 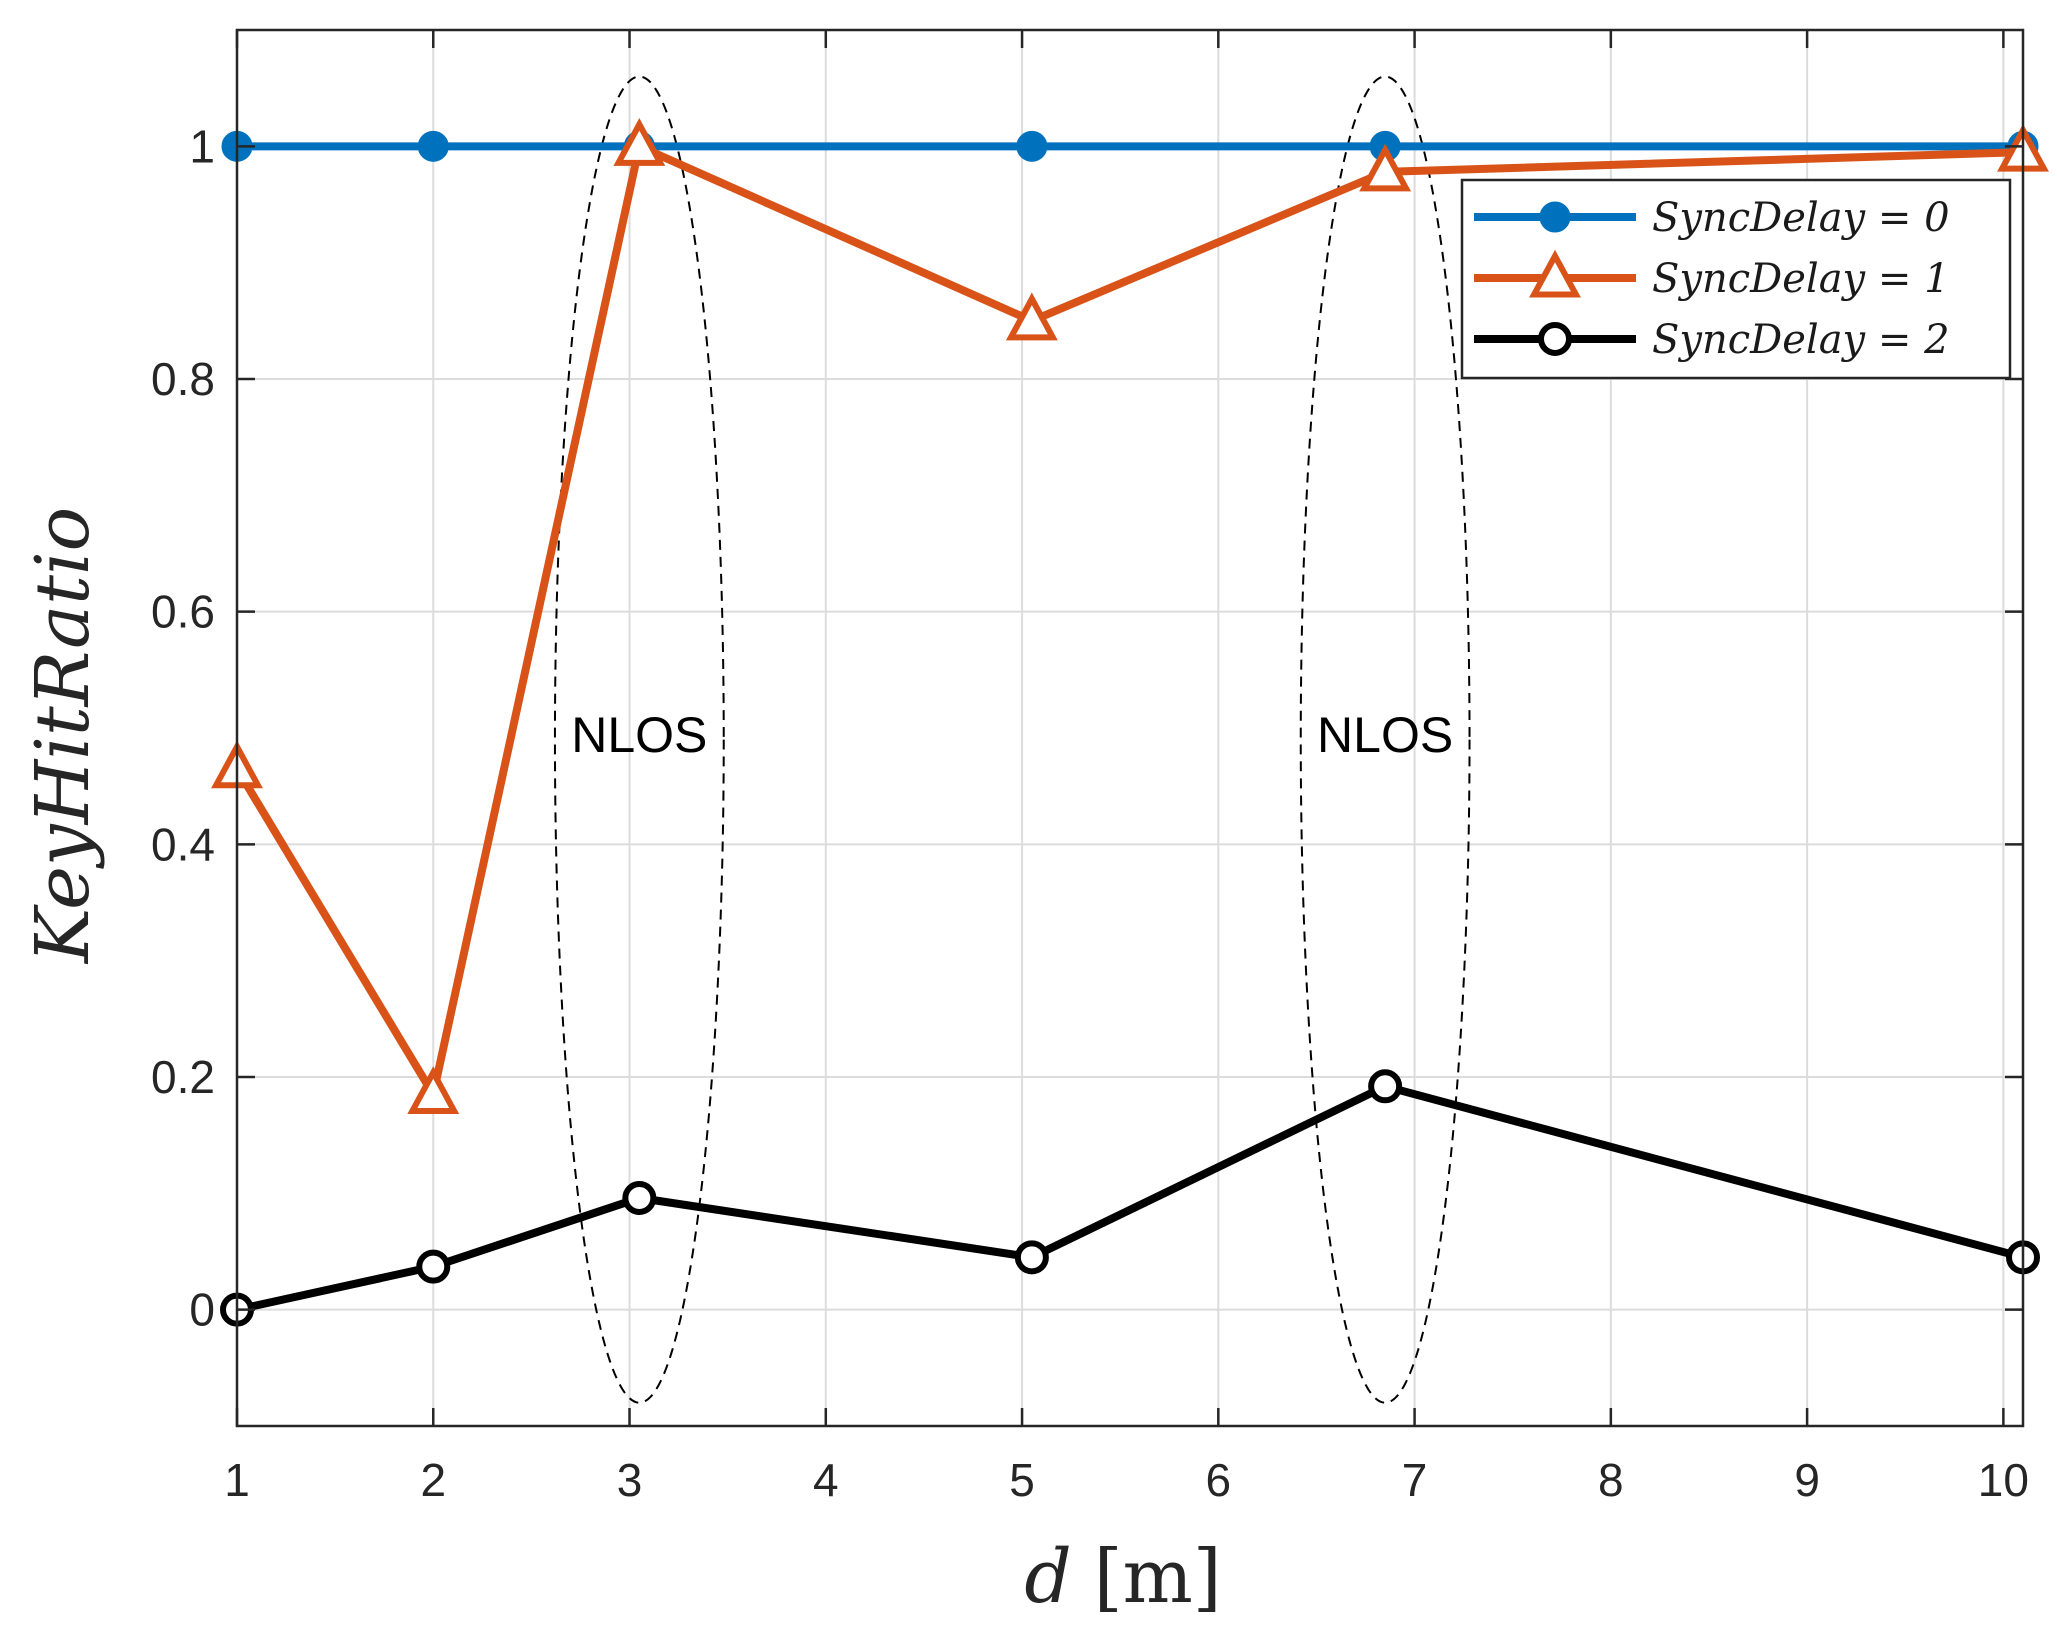 I want to click on legend-item-2: SyncDelay = 2, so click(x=1712, y=340).